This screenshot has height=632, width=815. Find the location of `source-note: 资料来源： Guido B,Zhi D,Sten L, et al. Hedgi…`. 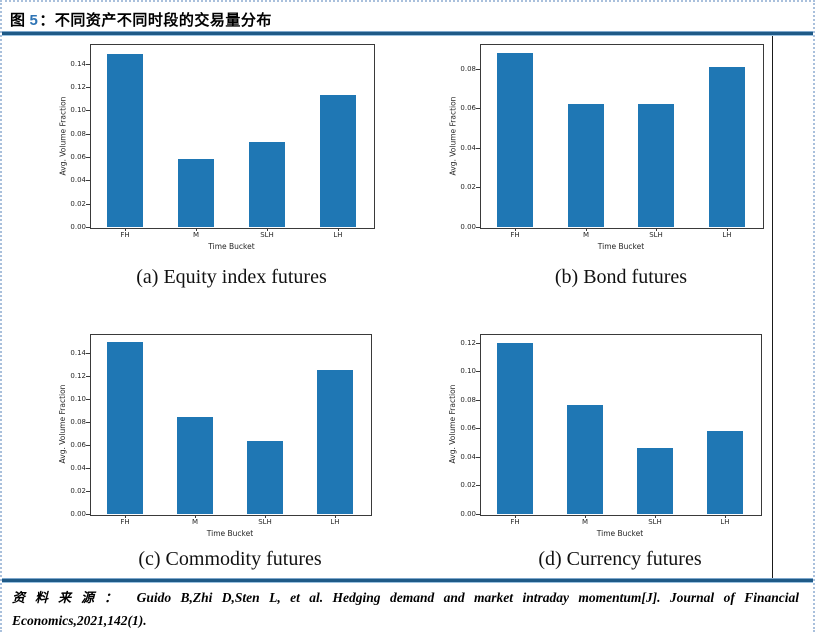

source-note: 资料来源： Guido B,Zhi D,Sten L, et al. Hedgi… is located at coordinates (405, 608).